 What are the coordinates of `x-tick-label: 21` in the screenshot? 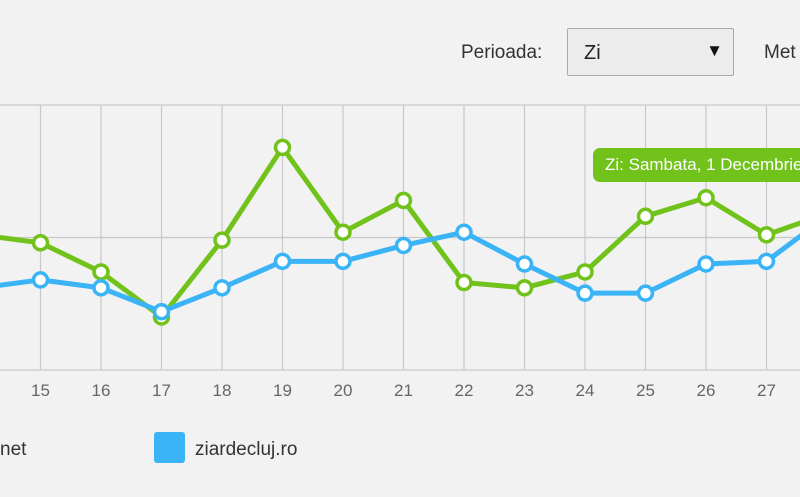 It's located at (403, 390).